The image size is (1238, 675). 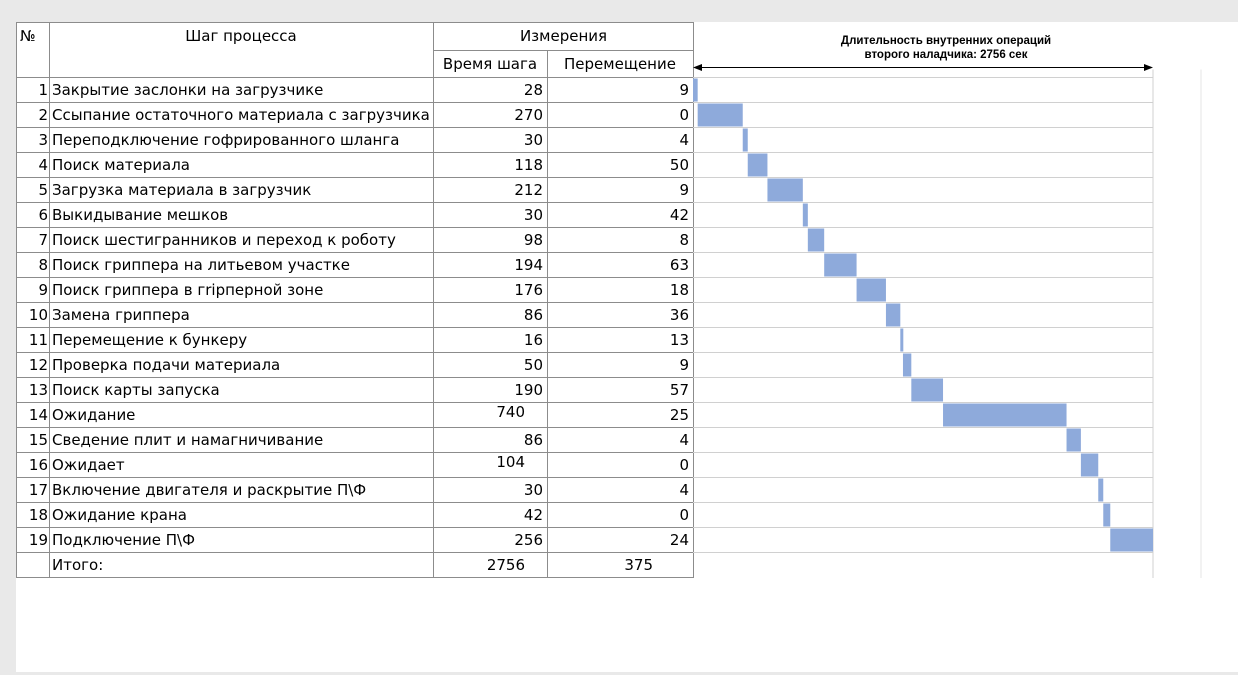 I want to click on row-number: 13, so click(x=33, y=390).